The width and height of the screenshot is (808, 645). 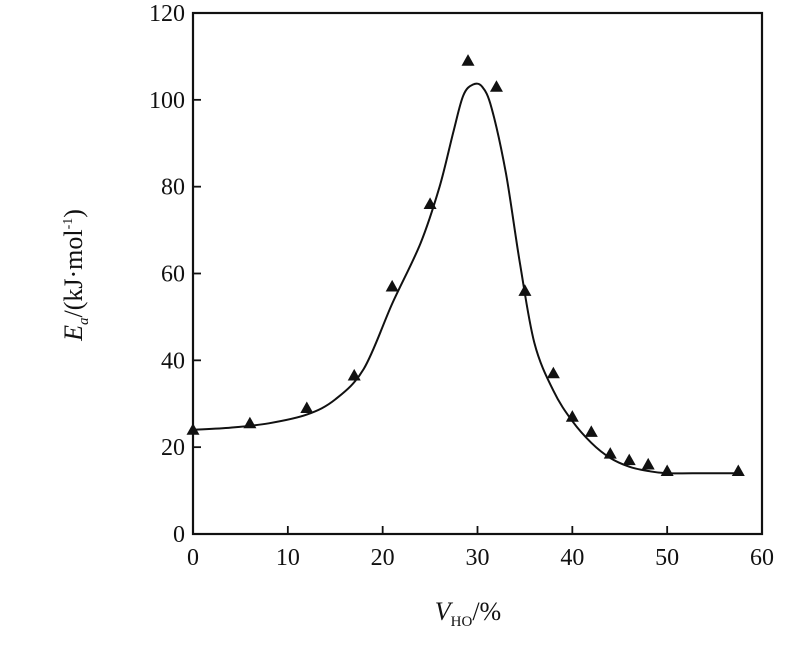 I want to click on x-axis-label-main: V, so click(x=444, y=611).